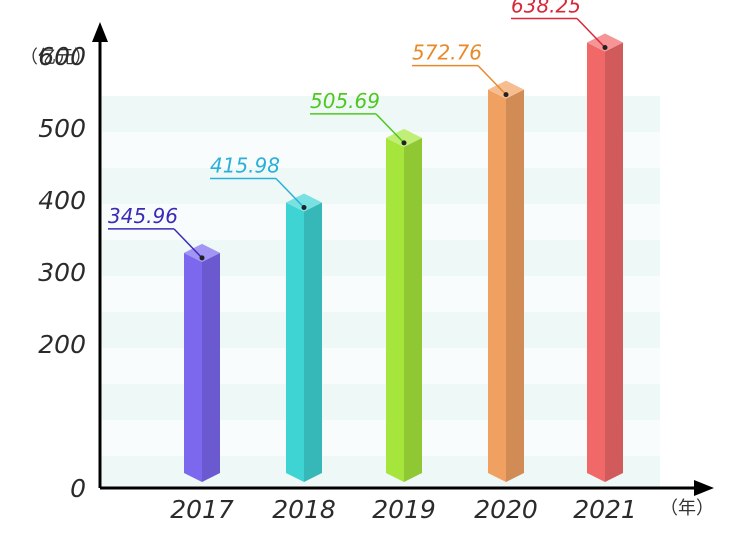 The height and width of the screenshot is (545, 750). What do you see at coordinates (62, 128) in the screenshot?
I see `y-tick-label: 500` at bounding box center [62, 128].